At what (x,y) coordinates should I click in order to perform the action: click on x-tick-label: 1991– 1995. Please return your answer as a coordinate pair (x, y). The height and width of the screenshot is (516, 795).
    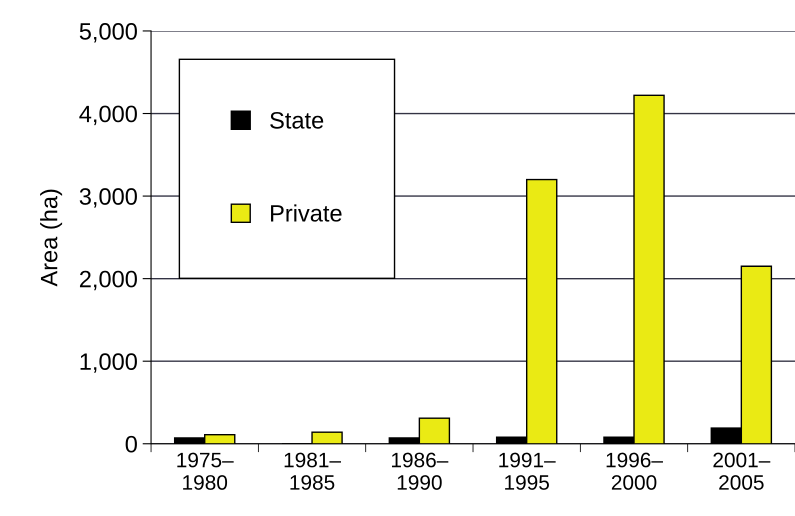
    Looking at the image, I should click on (527, 471).